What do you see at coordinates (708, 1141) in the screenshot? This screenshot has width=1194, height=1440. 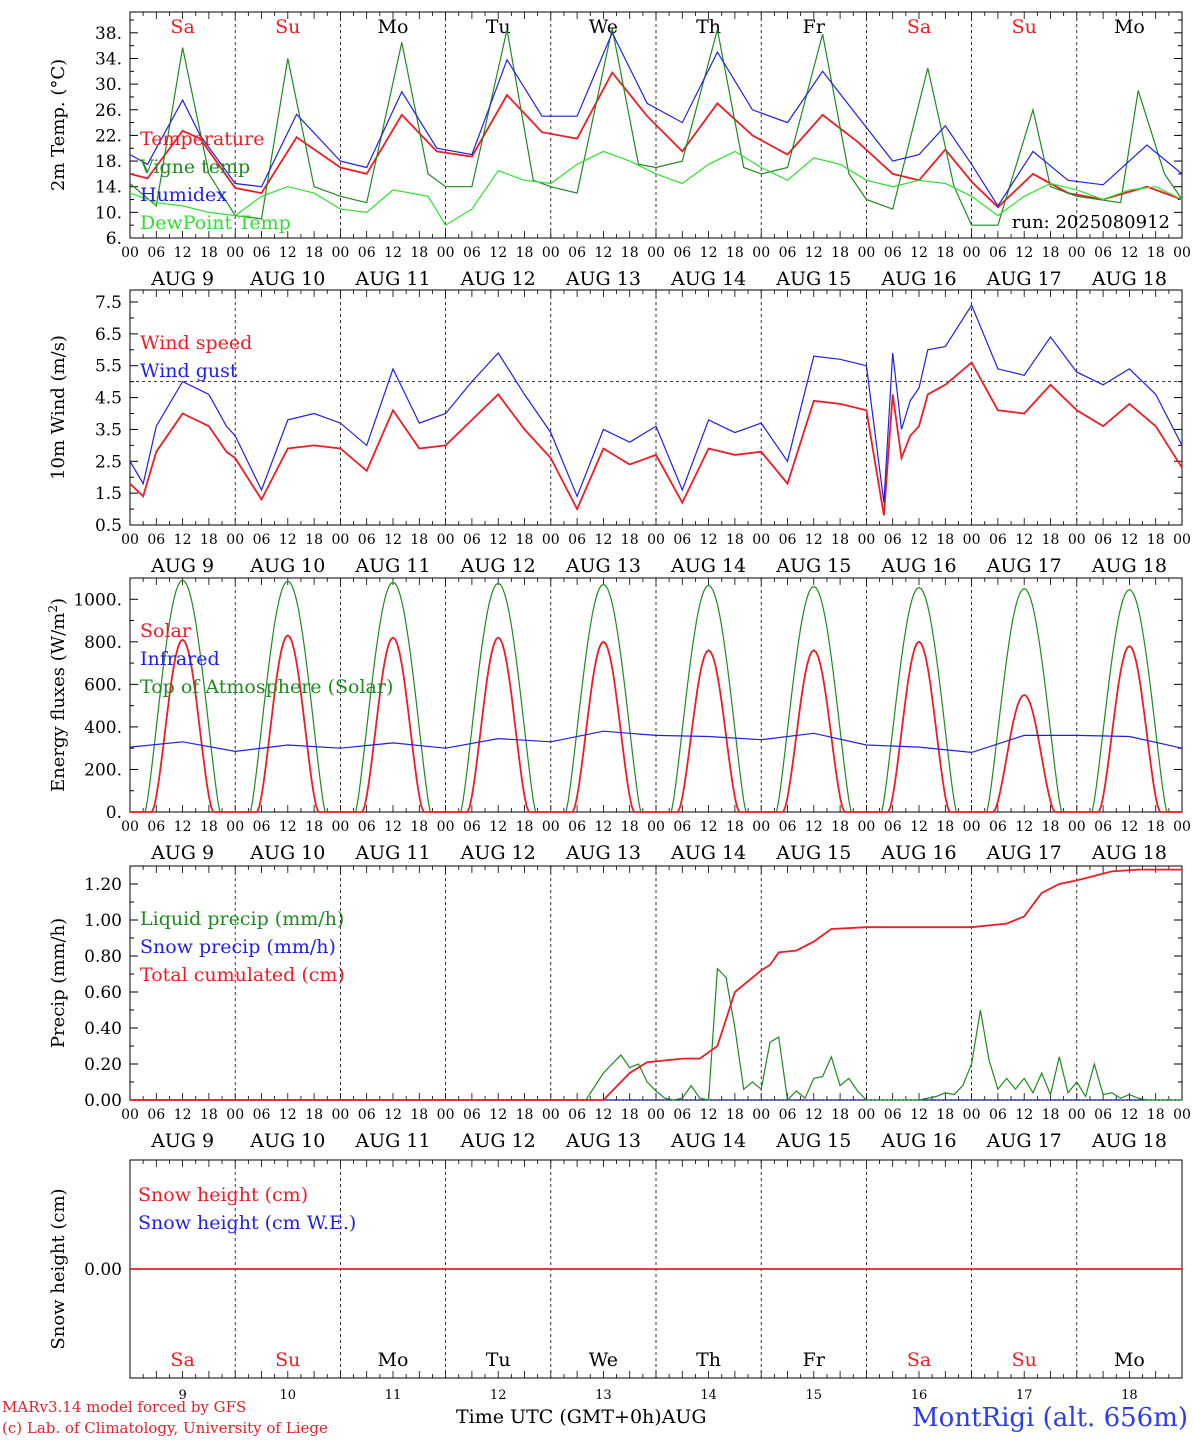 I see `date-label: AUG 14` at bounding box center [708, 1141].